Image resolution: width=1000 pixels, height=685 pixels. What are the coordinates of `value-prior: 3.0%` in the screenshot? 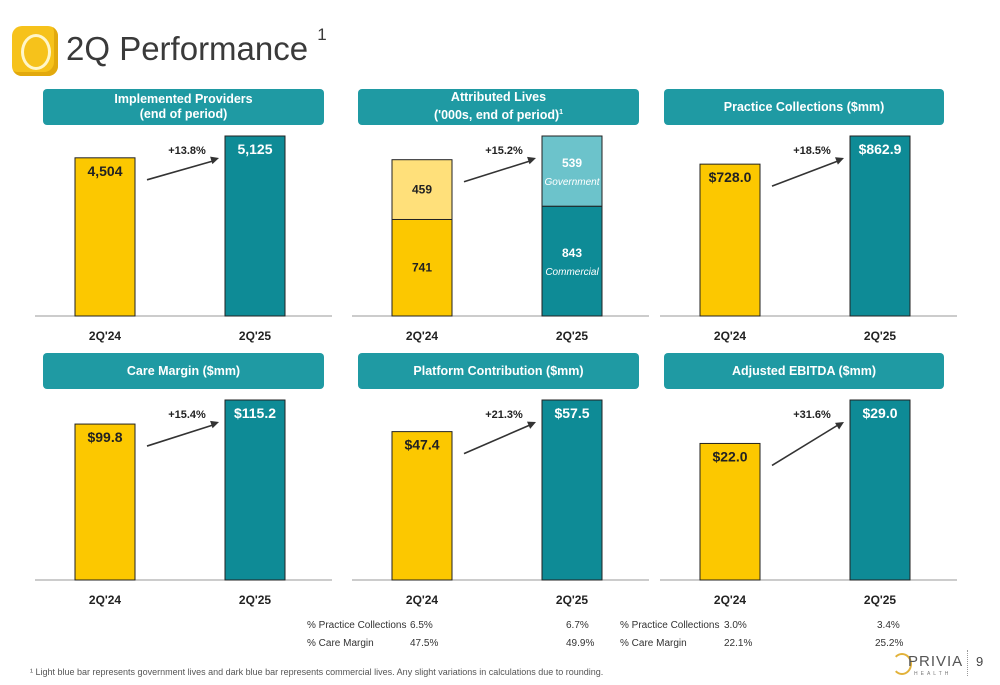 It's located at (735, 625).